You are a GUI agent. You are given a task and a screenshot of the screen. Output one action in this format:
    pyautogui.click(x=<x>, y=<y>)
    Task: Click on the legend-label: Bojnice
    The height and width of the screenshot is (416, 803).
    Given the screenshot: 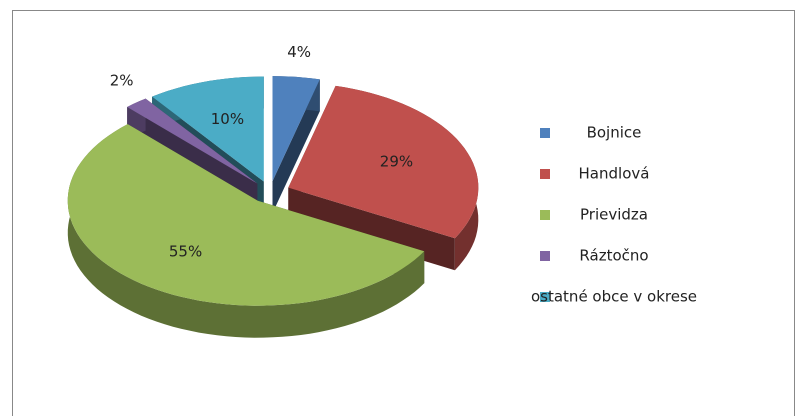 What is the action you would take?
    pyautogui.click(x=614, y=133)
    